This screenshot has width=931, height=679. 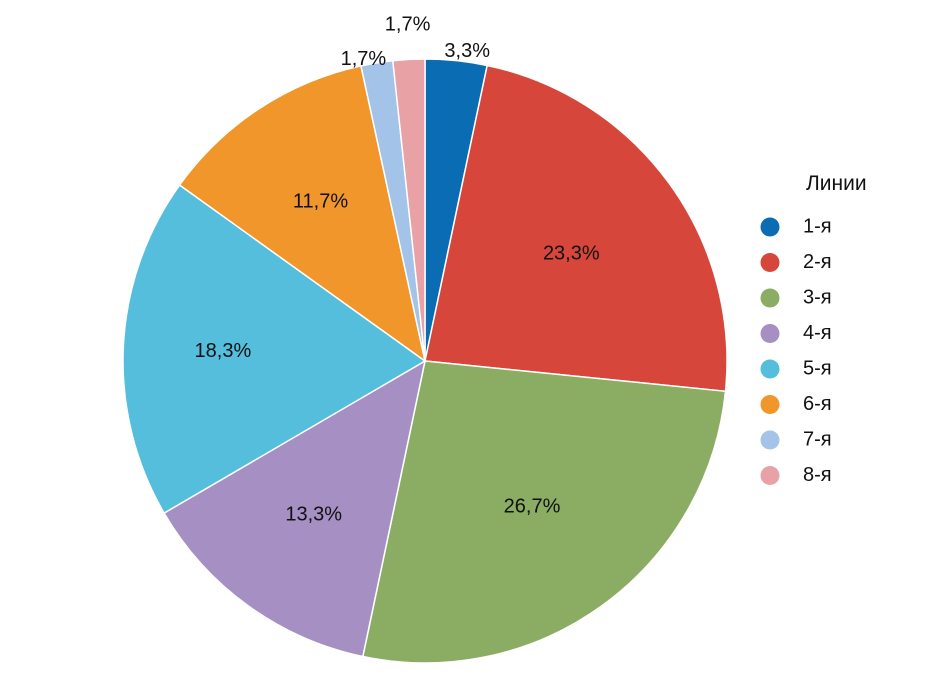 I want to click on data-label-7: 1,7%, so click(x=364, y=59).